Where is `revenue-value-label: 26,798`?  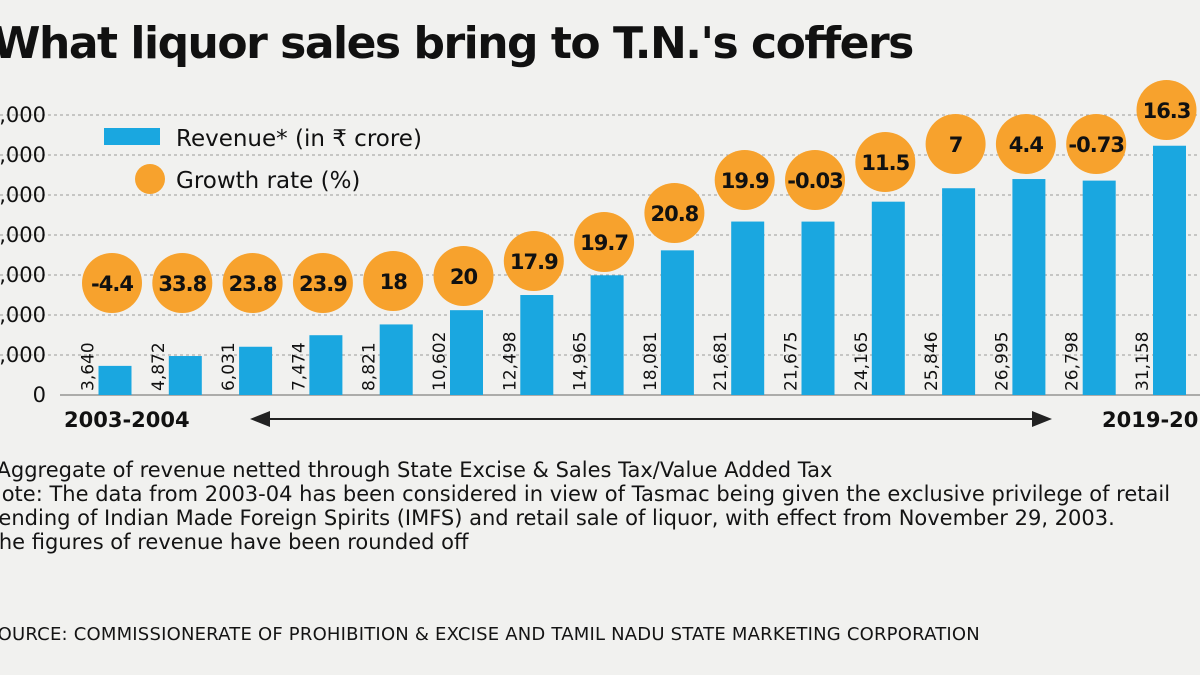 revenue-value-label: 26,798 is located at coordinates (1073, 361).